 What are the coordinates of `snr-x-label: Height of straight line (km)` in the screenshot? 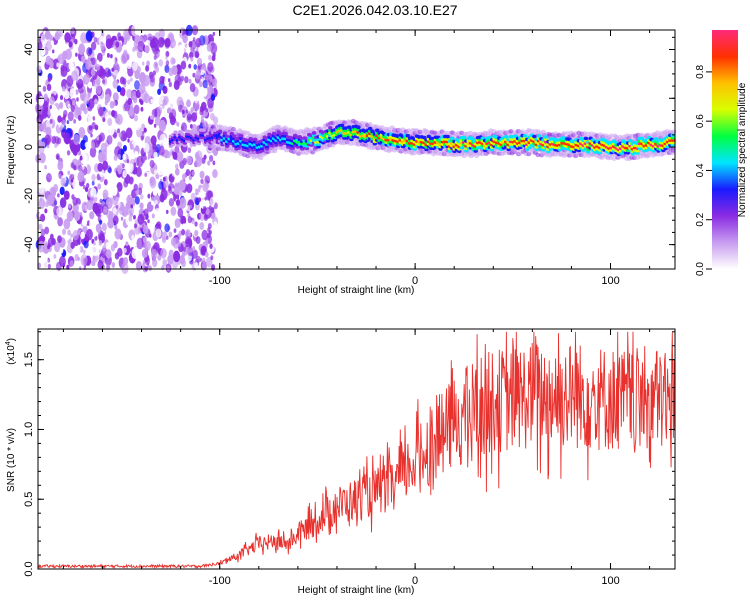 It's located at (356, 590).